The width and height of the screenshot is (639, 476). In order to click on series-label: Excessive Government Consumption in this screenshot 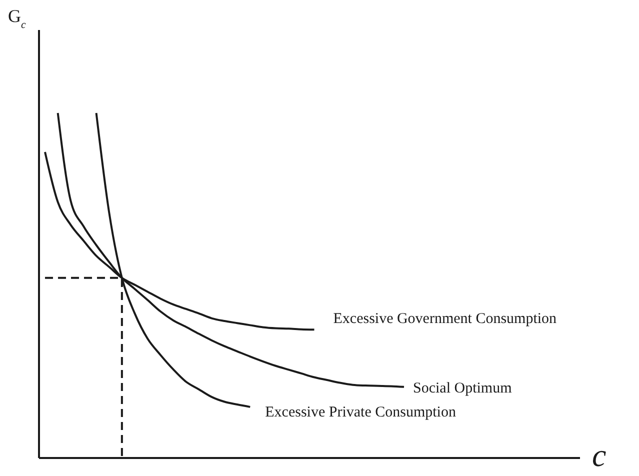, I will do `click(445, 319)`.